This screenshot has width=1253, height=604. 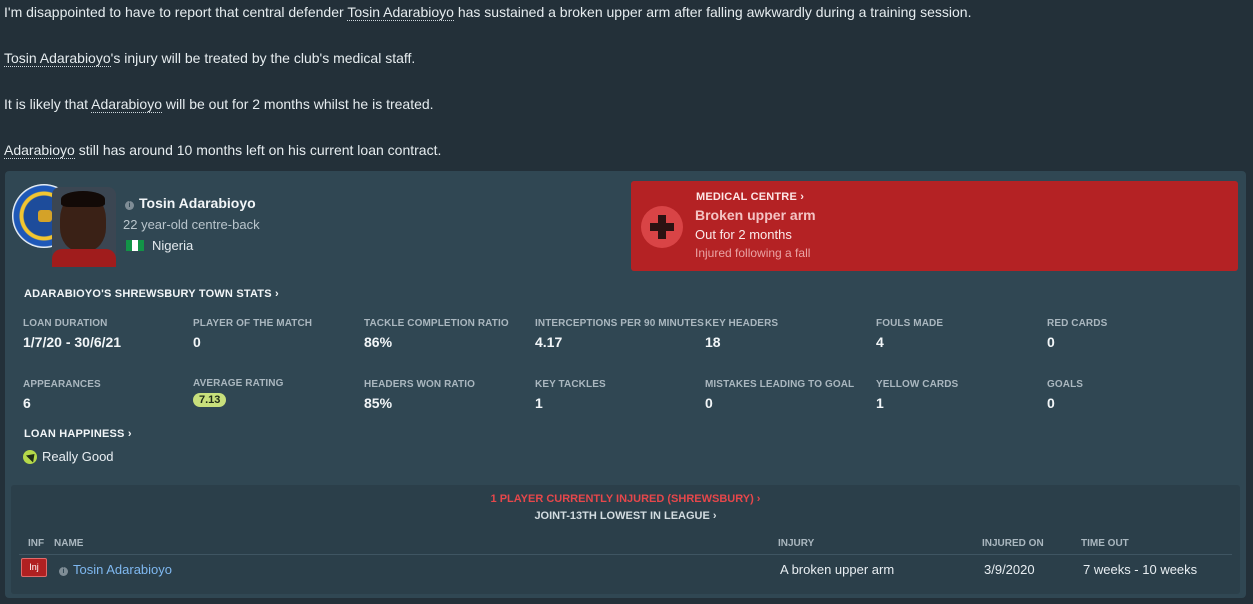 What do you see at coordinates (1009, 569) in the screenshot?
I see `row-injured-on: 3/9/2020` at bounding box center [1009, 569].